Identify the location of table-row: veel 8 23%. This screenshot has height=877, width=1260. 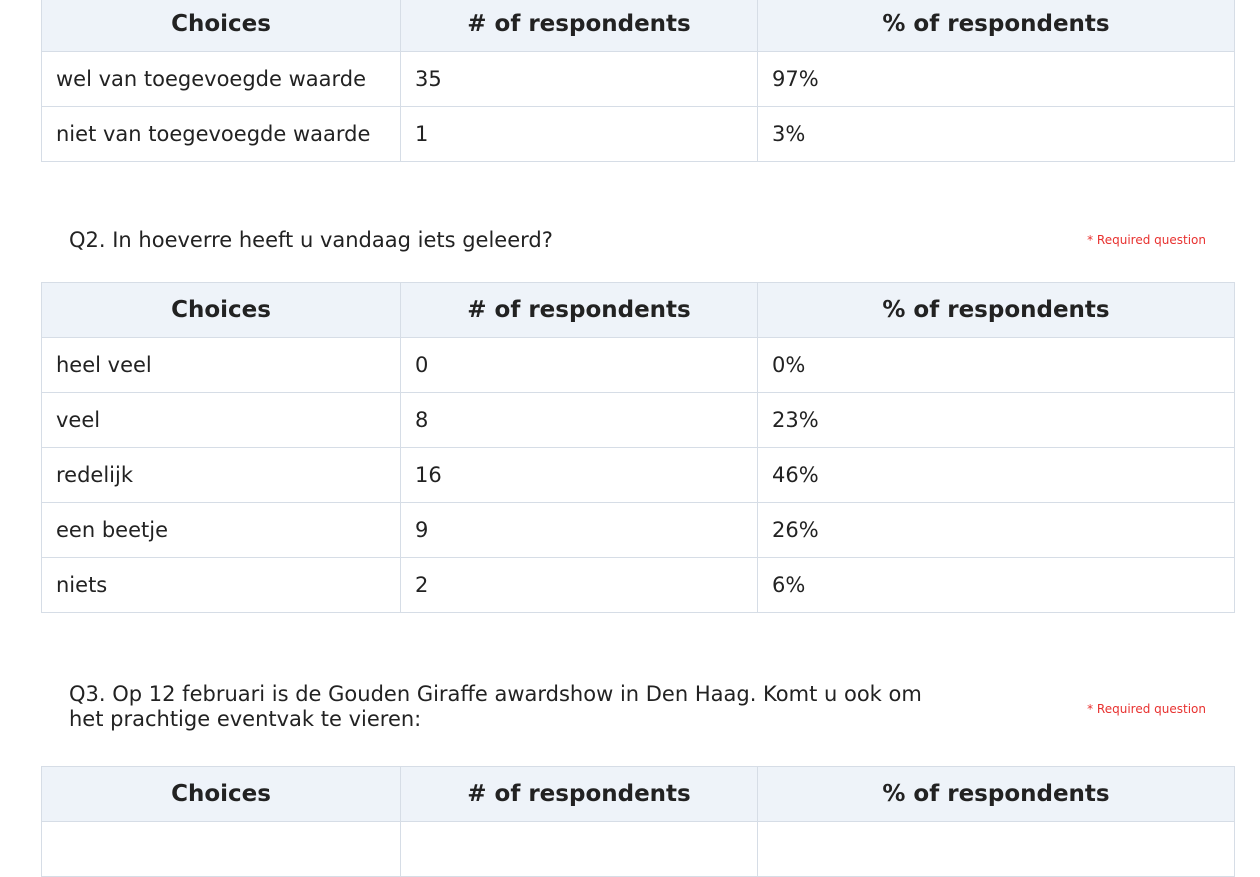
(638, 420).